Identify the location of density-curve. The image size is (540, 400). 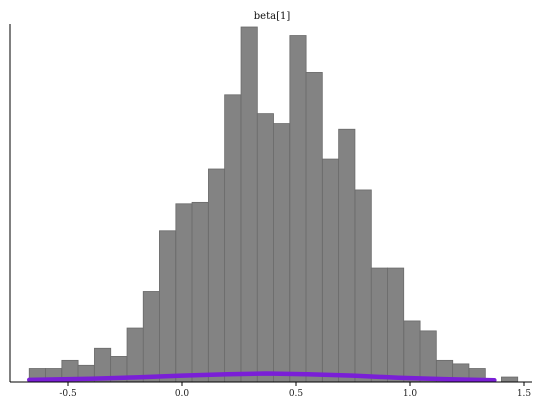
(261, 377).